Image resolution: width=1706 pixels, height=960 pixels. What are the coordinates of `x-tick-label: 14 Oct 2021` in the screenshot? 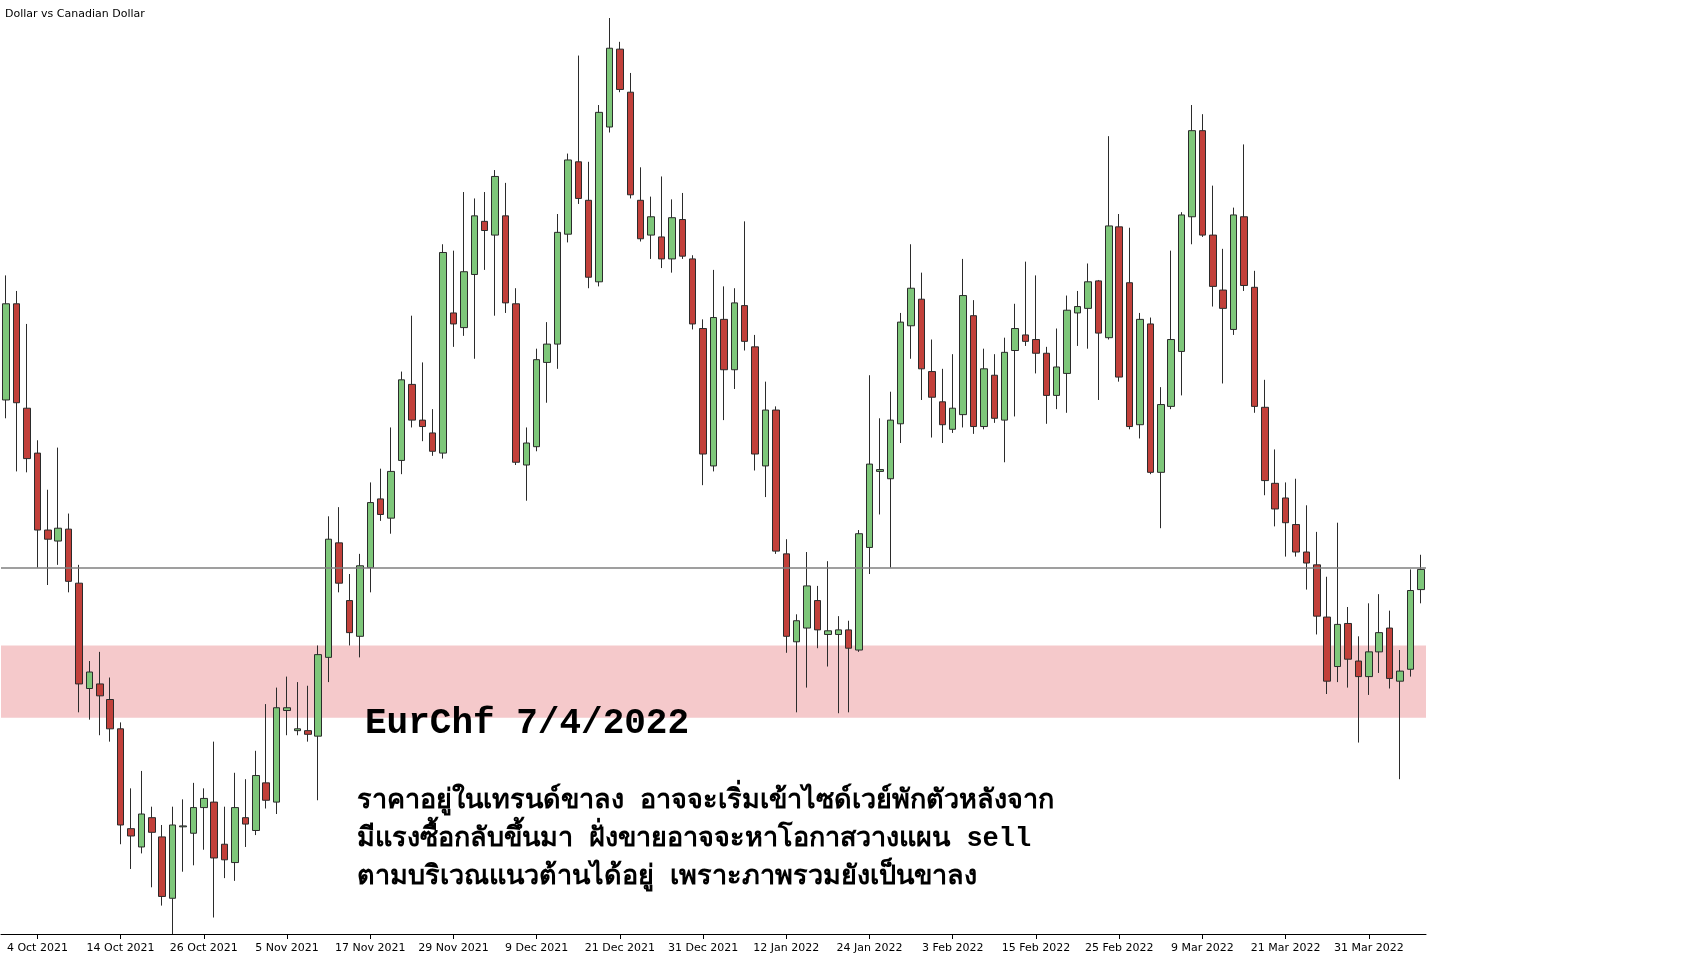 It's located at (120, 947).